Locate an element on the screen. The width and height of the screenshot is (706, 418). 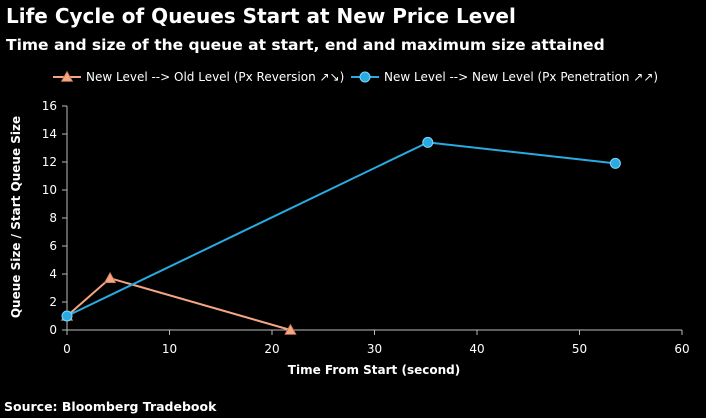
series-line is located at coordinates (178, 304).